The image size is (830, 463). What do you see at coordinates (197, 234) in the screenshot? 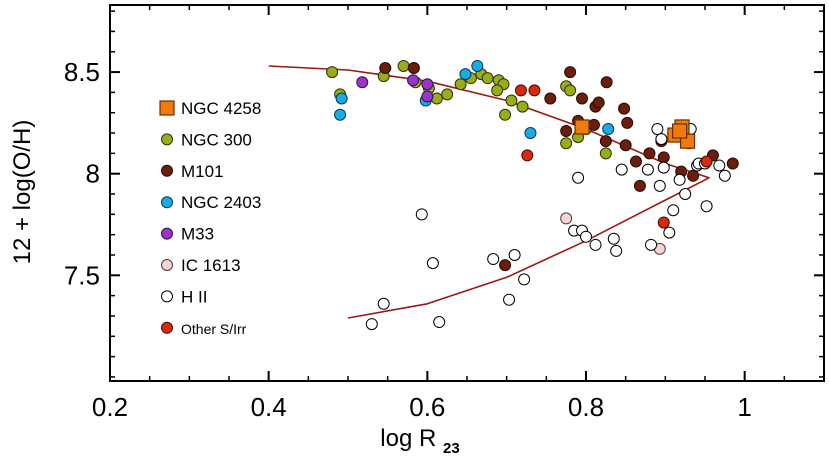
I see `legend-label-m33: M33` at bounding box center [197, 234].